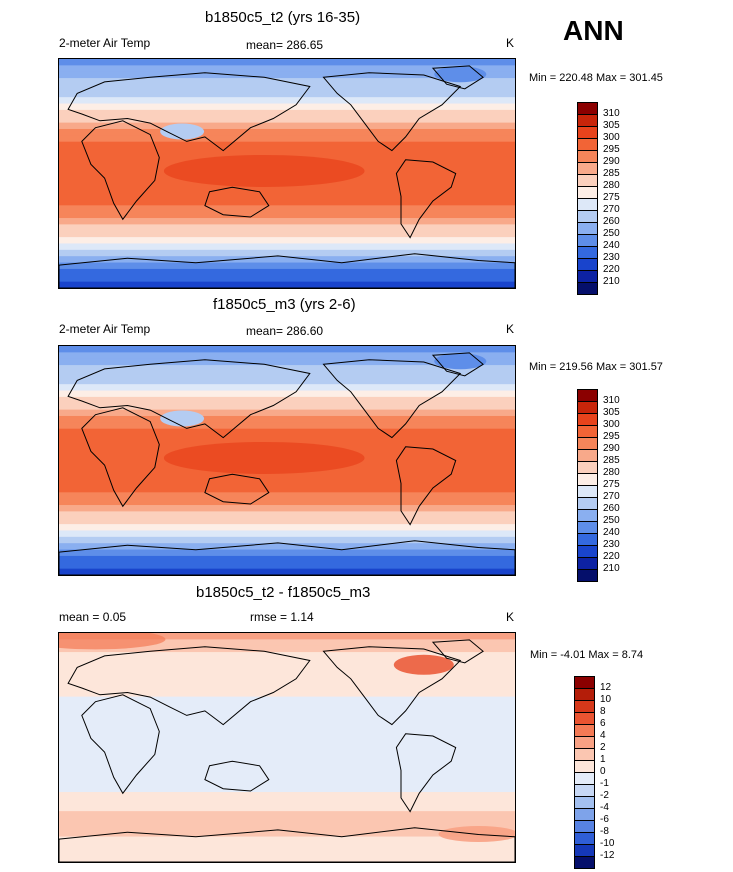 The width and height of the screenshot is (733, 872). I want to click on colorbar-tick-label: -2, so click(604, 795).